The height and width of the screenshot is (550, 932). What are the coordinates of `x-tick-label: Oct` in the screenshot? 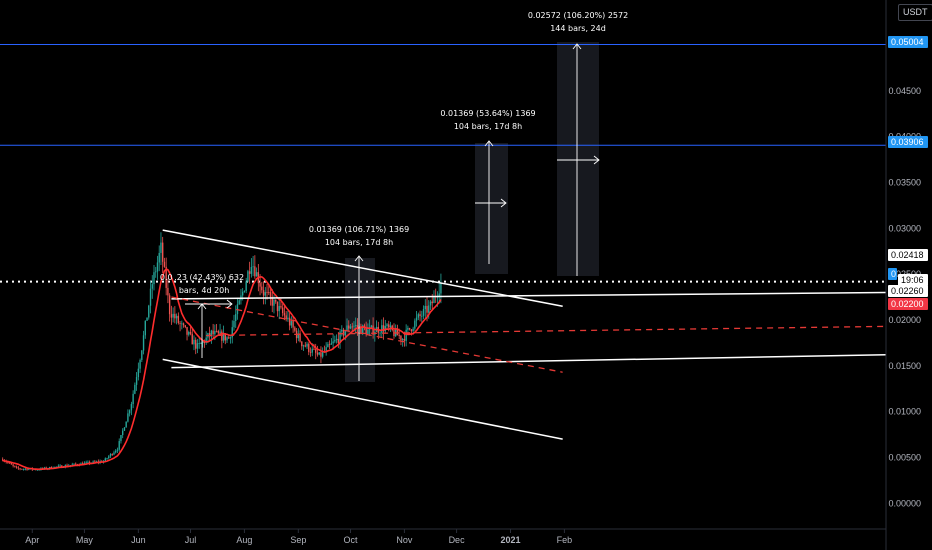 It's located at (350, 540).